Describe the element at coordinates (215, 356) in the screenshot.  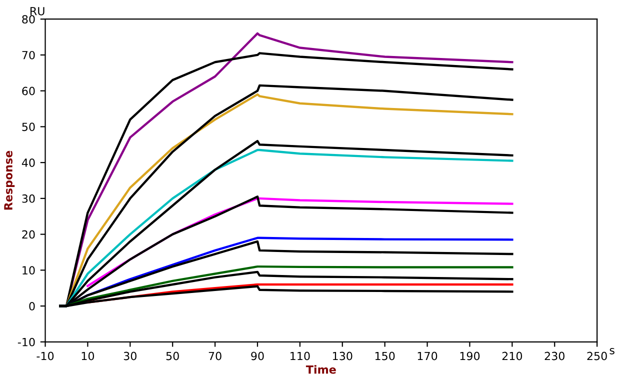
I see `x-tick-label: 70` at that location.